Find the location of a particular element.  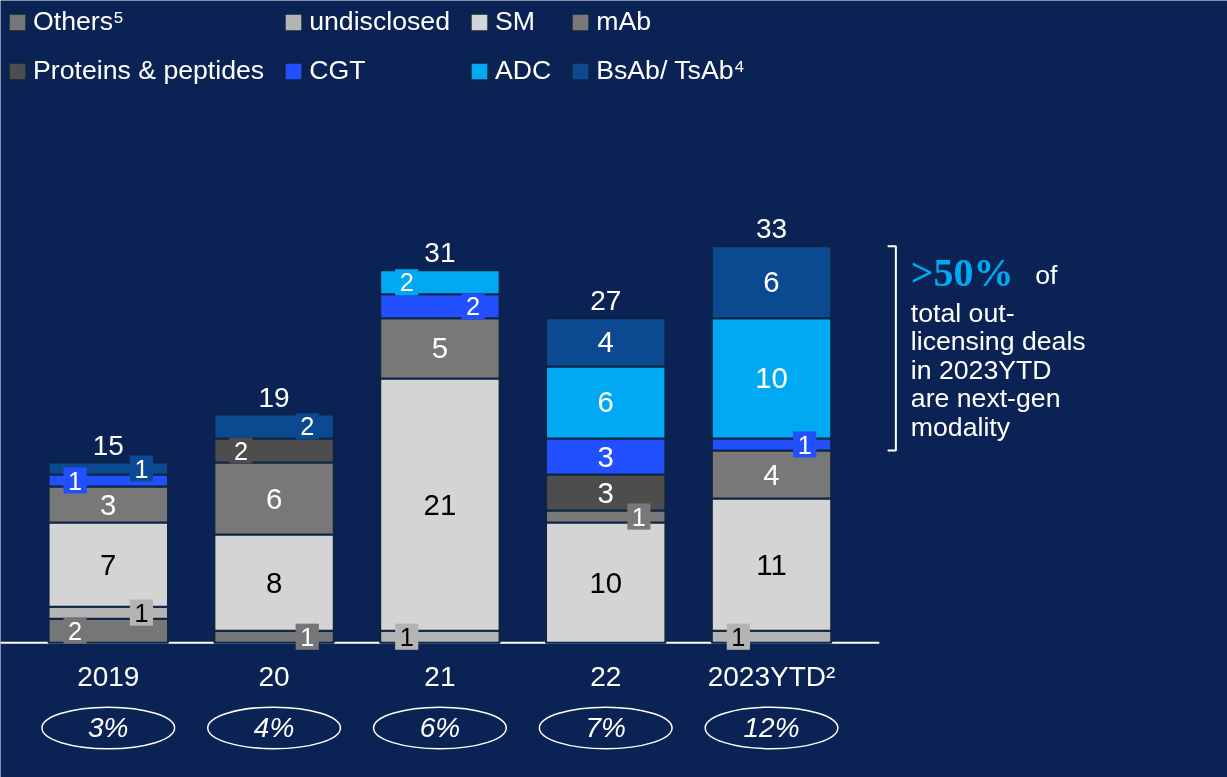

legend-label: CGT is located at coordinates (337, 70).